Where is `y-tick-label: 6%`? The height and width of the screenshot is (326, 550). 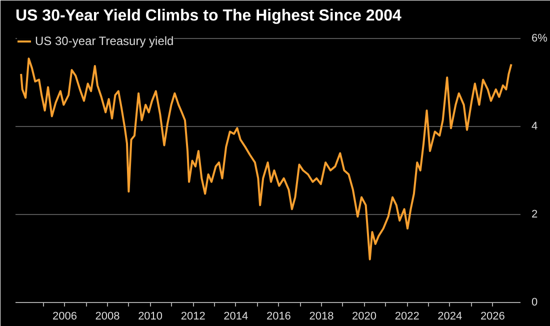 y-tick-label: 6% is located at coordinates (540, 38).